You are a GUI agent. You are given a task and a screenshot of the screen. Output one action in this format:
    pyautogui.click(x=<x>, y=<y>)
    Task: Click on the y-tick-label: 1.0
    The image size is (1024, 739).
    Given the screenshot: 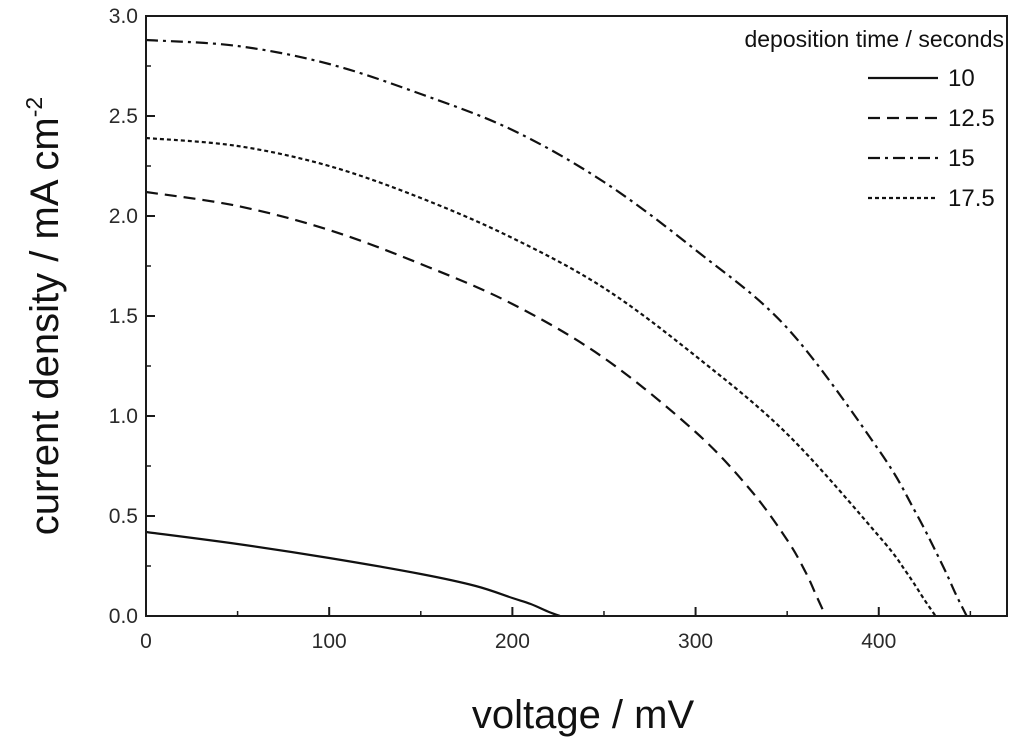 What is the action you would take?
    pyautogui.click(x=123, y=416)
    